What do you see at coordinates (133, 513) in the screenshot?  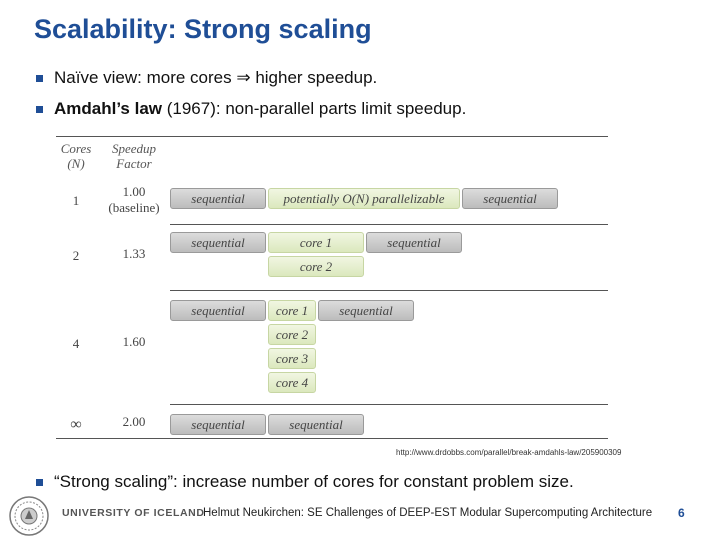 I see `university-name: UNIVERSITY OF ICELAND` at bounding box center [133, 513].